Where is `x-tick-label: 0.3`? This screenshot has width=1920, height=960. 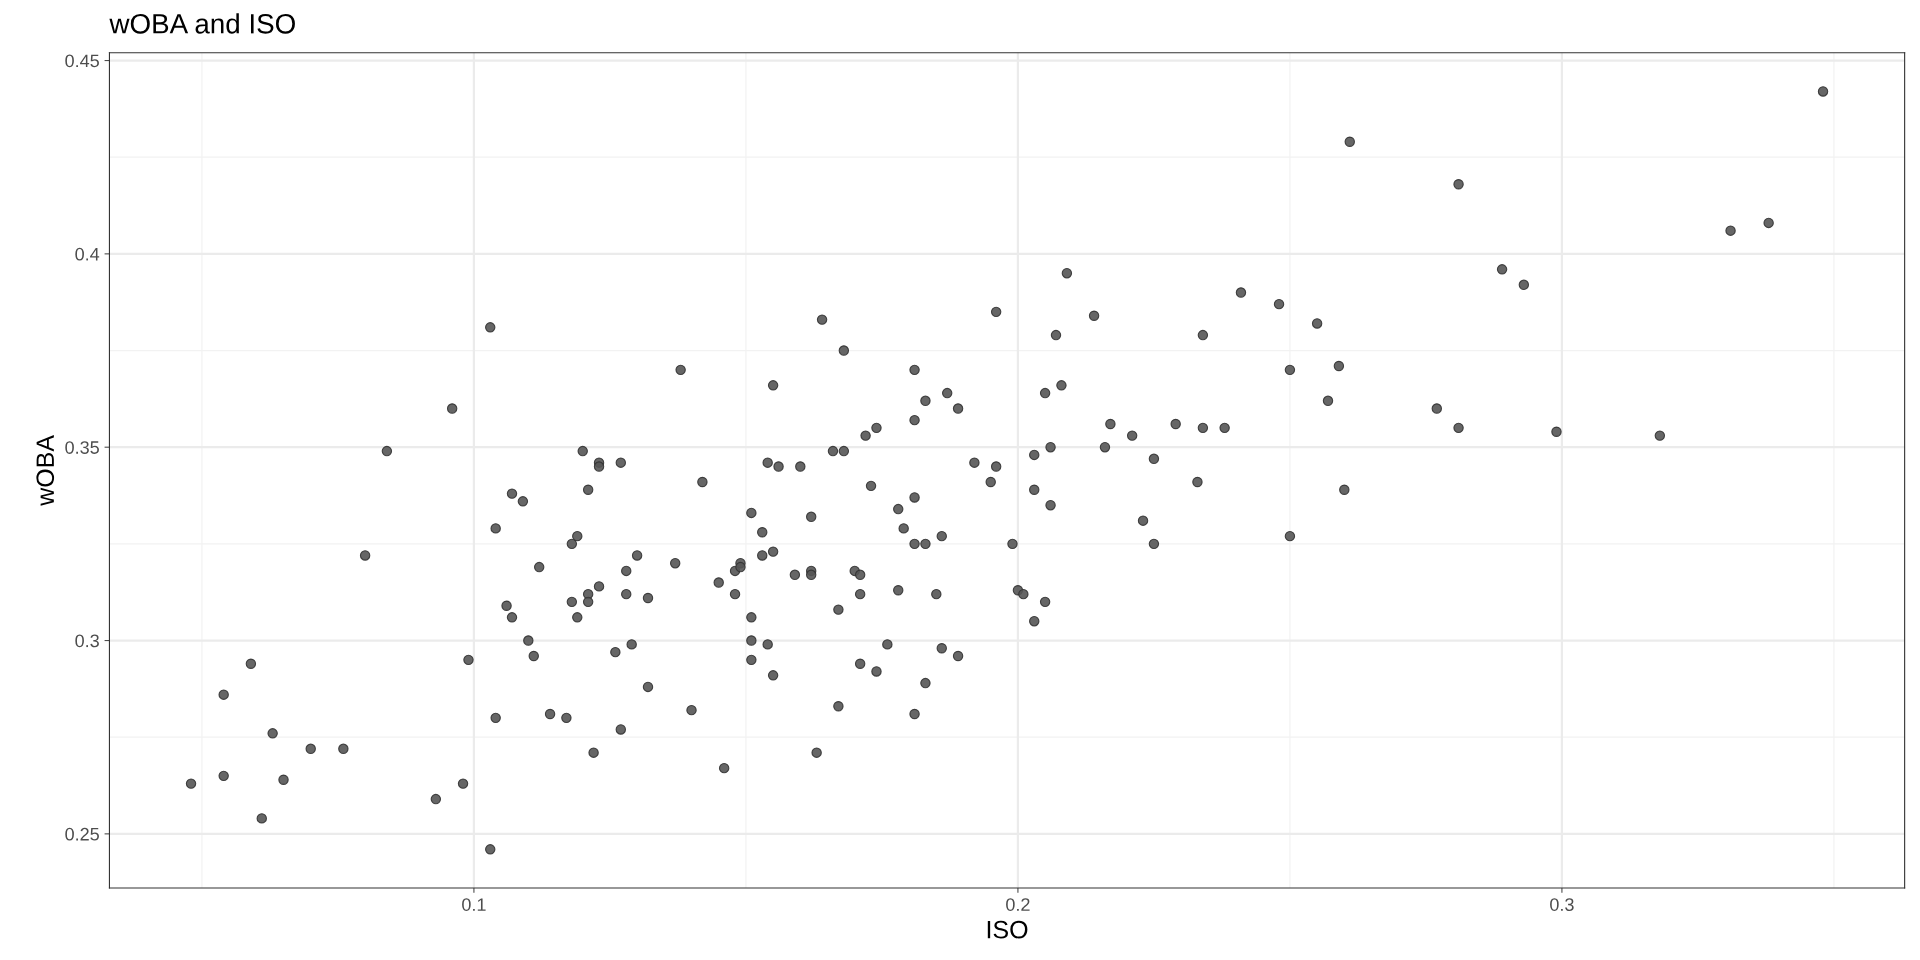
x-tick-label: 0.3 is located at coordinates (1562, 904).